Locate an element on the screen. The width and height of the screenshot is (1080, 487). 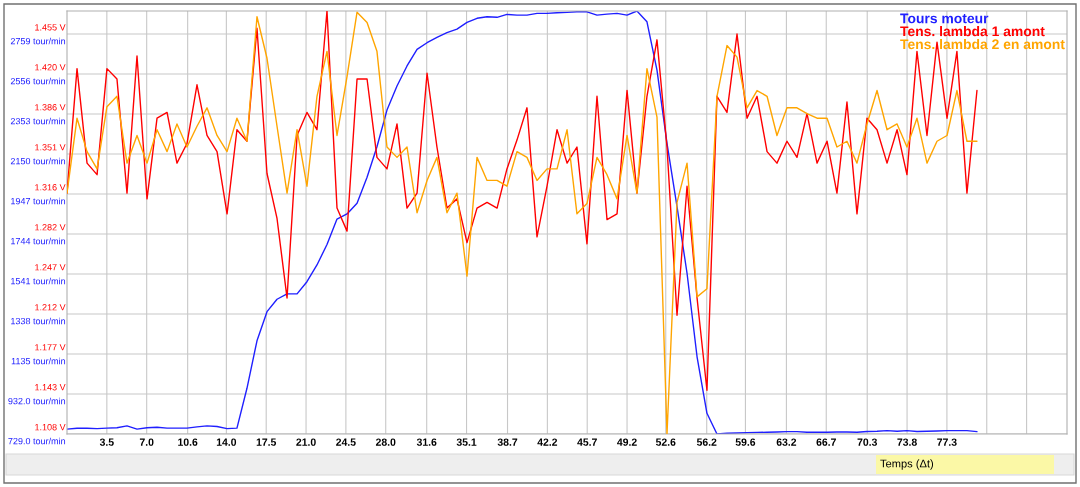
y-tick-label: 1744 tour/min is located at coordinates (38, 241).